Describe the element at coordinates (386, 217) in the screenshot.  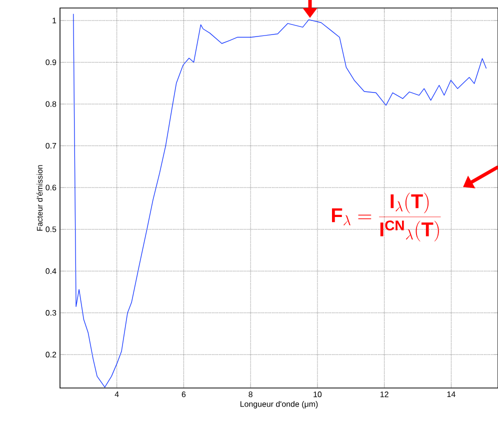
I see `annotation: $\mathbf{F_{\lambda}=\frac{I_{\lambda}(T)}{I^{CN}{}_{\lambda}(T)}}$` at that location.